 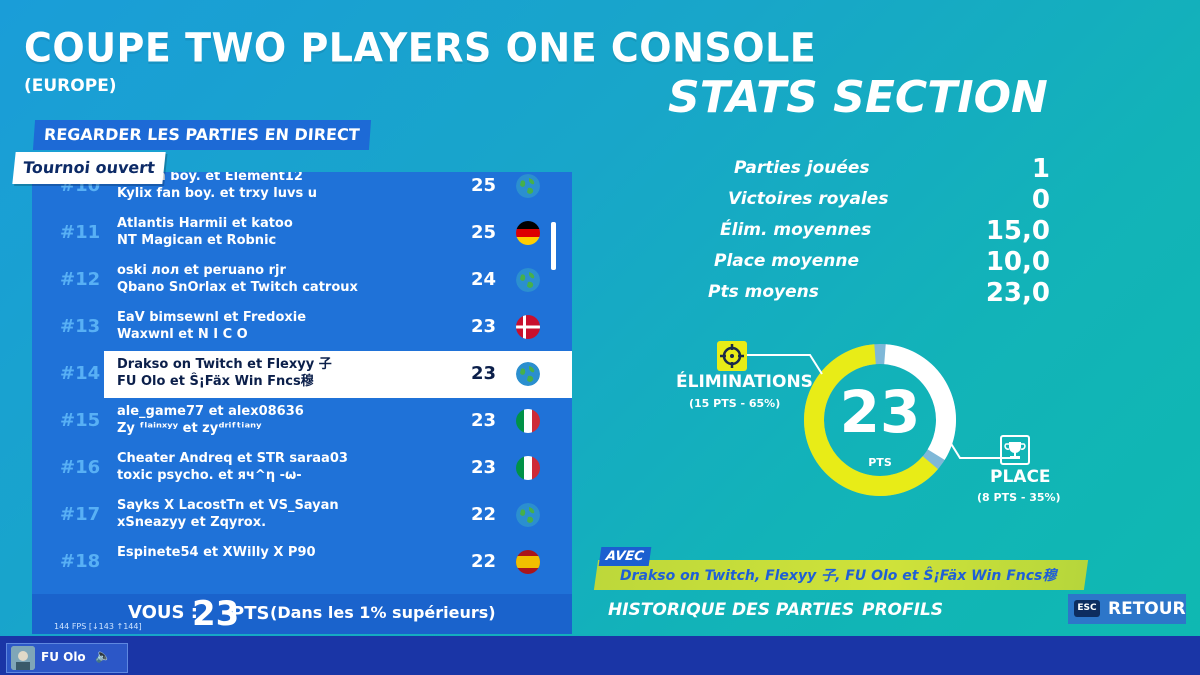 What do you see at coordinates (80, 279) in the screenshot?
I see `row-rank: #12` at bounding box center [80, 279].